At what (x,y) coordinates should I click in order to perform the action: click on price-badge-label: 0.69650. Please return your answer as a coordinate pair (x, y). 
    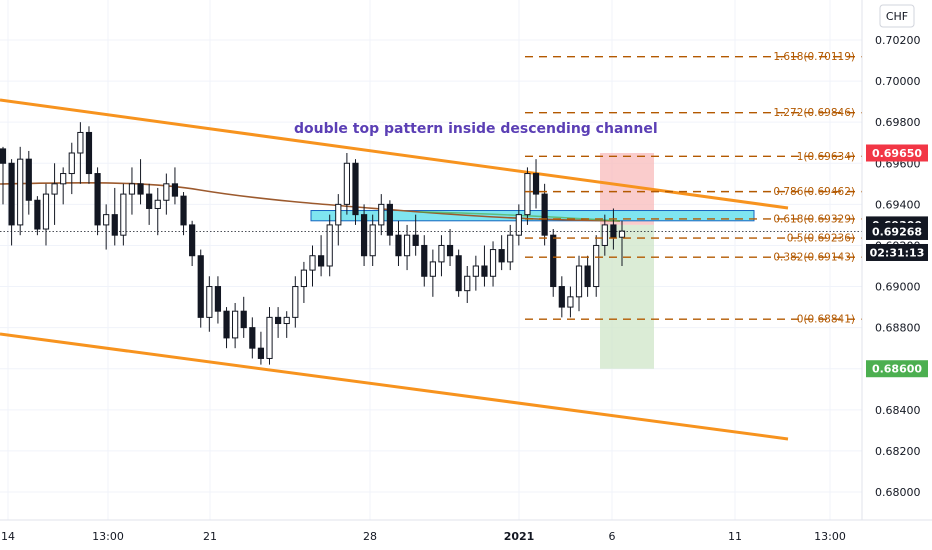
    Looking at the image, I should click on (897, 153).